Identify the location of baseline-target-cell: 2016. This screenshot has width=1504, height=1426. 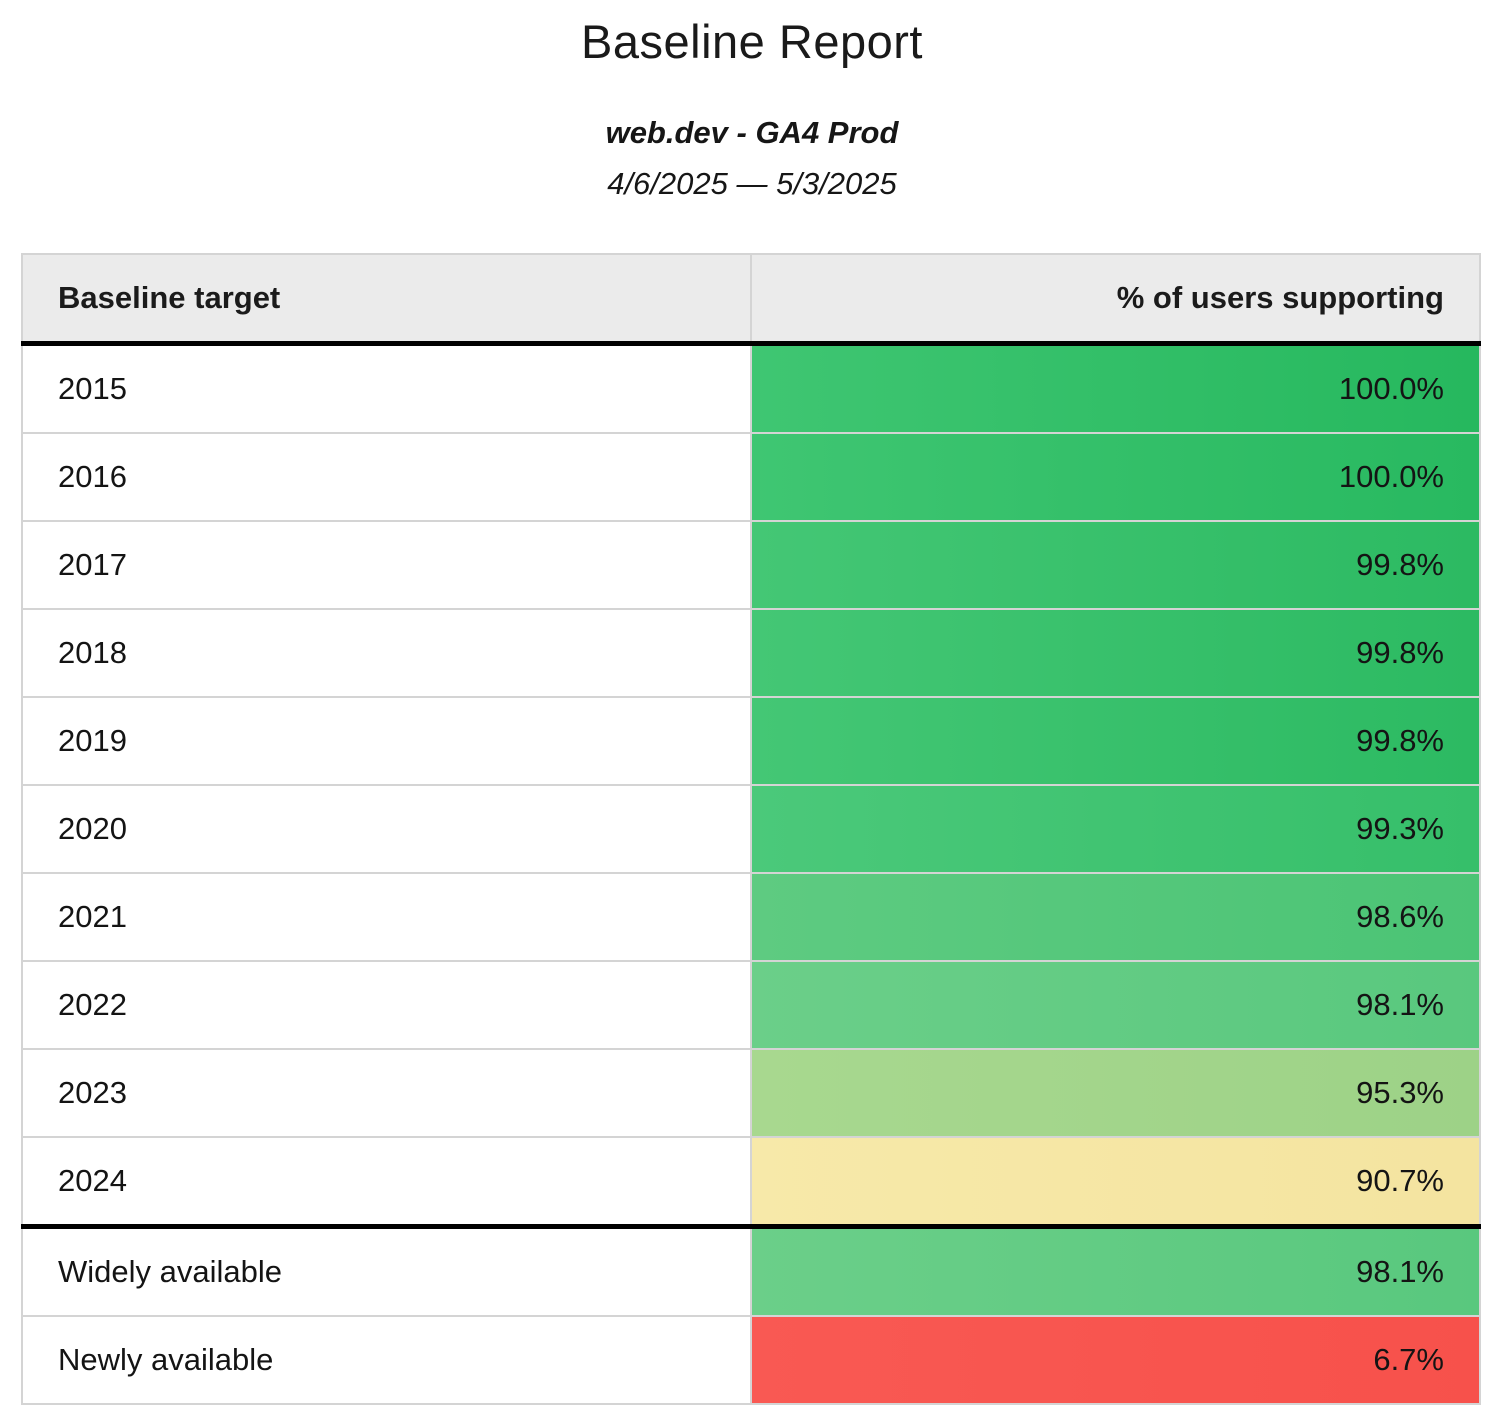
(386, 477).